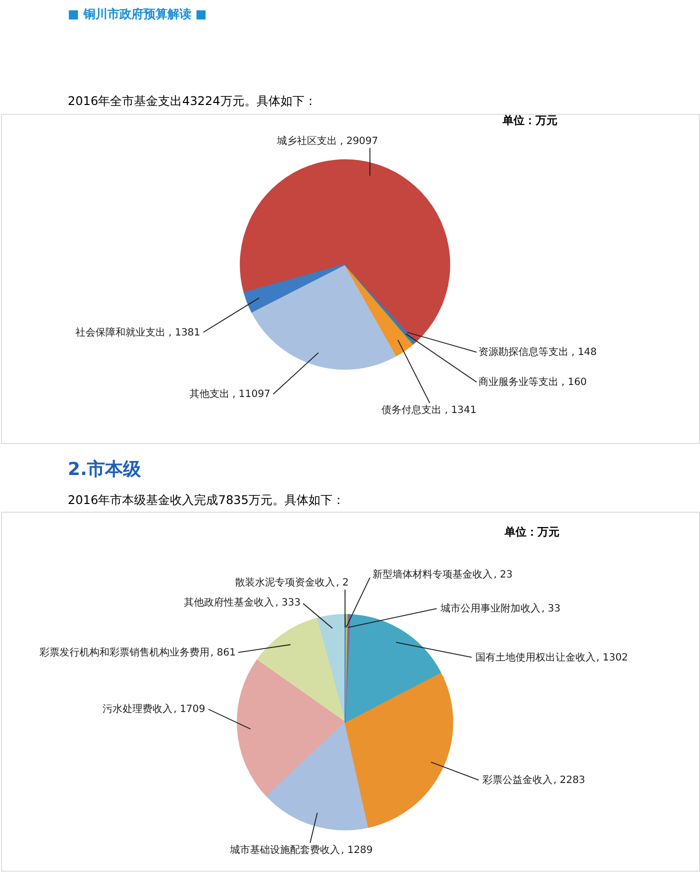 The image size is (700, 875). I want to click on slice-label: 资源勘探信息等支出, so click(523, 352).